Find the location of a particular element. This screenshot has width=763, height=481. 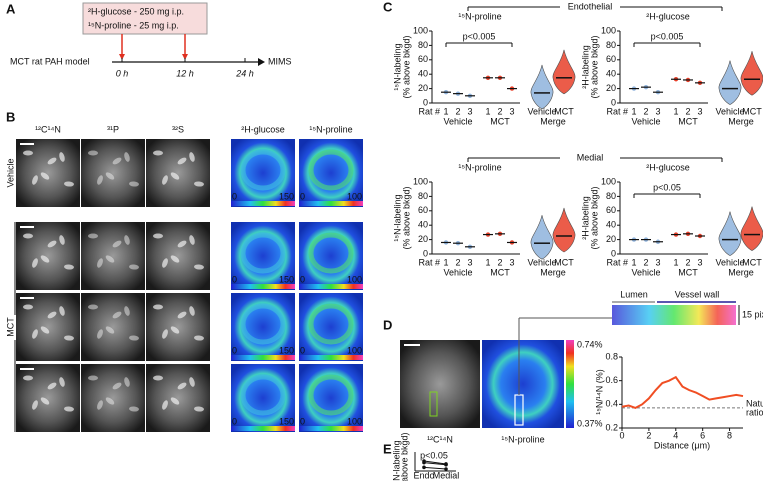

rat-label: Rat # is located at coordinates (429, 111).